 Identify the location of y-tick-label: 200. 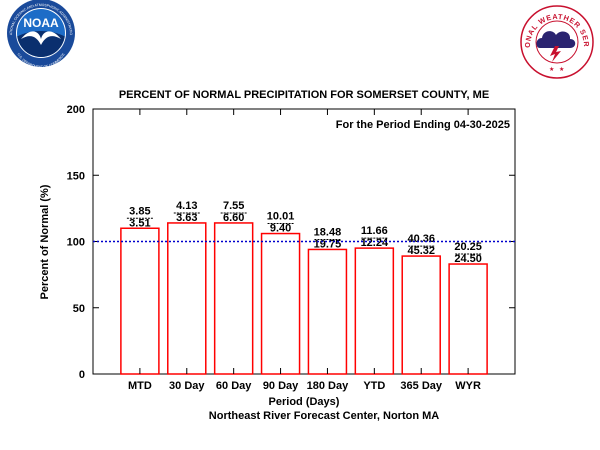
(76, 110).